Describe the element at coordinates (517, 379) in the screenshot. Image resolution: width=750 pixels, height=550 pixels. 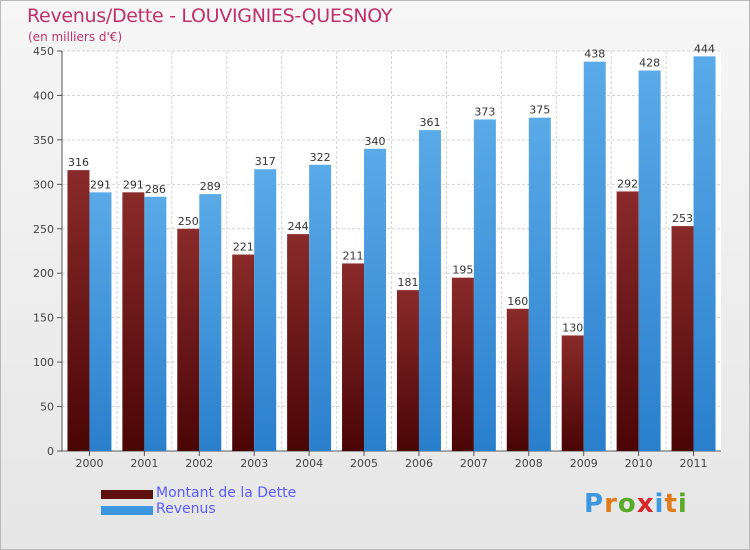
I see `bar-dette-2008` at that location.